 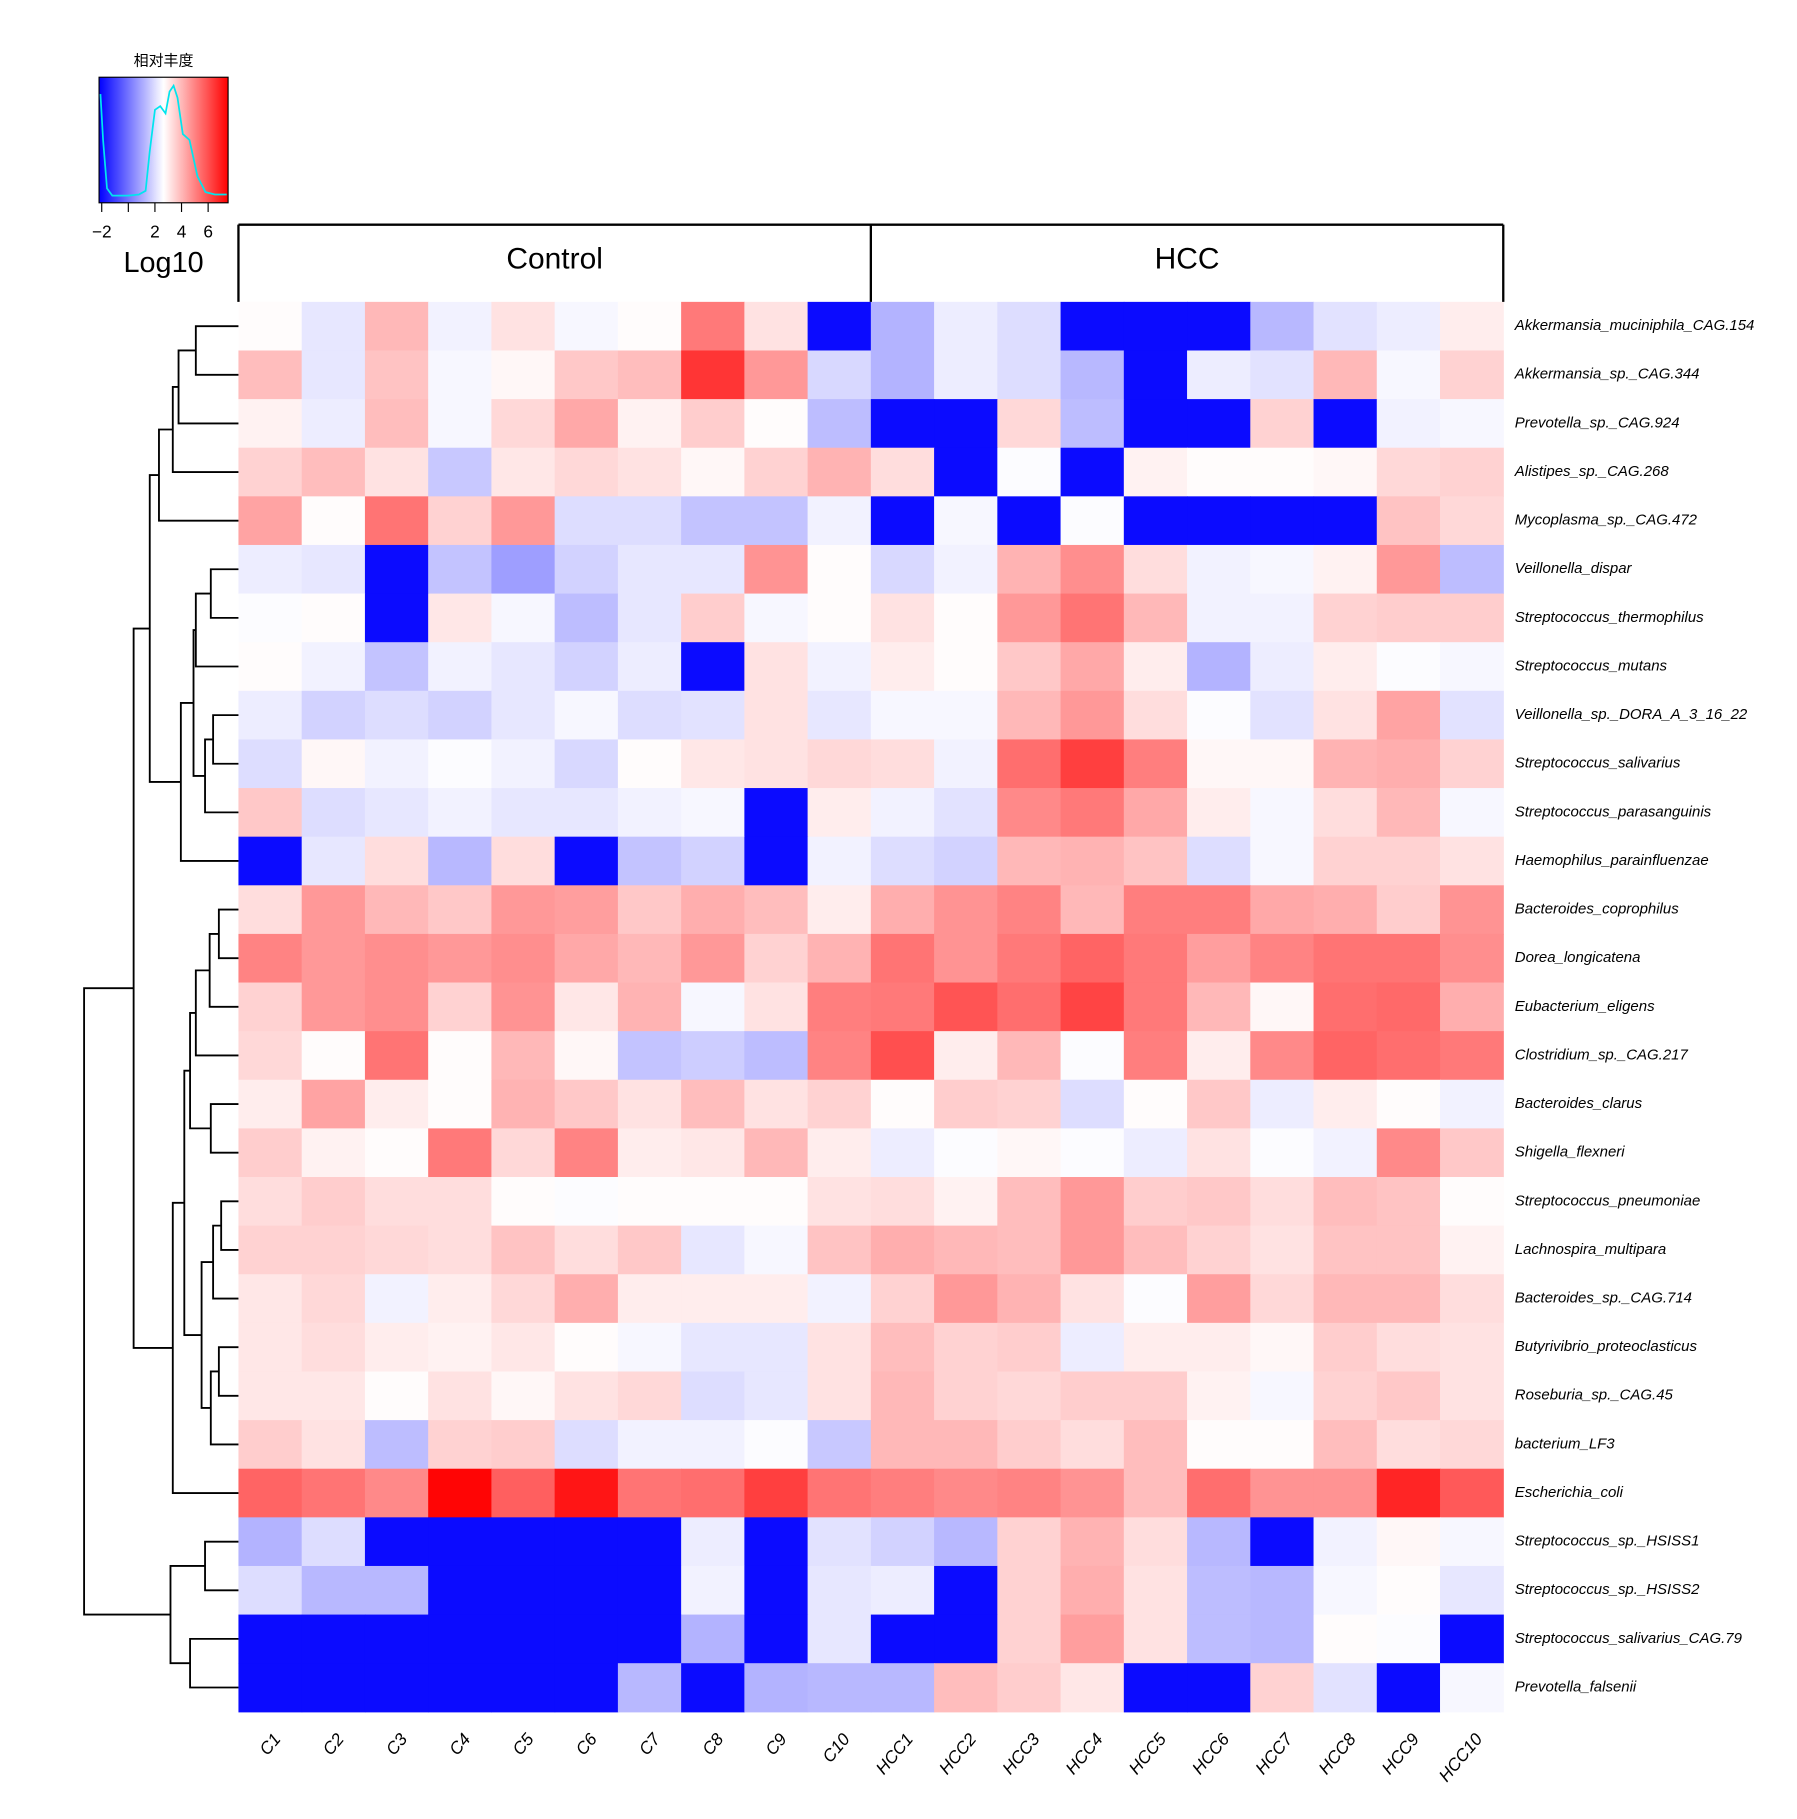 What do you see at coordinates (1606, 520) in the screenshot?
I see `row-label: Mycoplasma_sp._CAG.472` at bounding box center [1606, 520].